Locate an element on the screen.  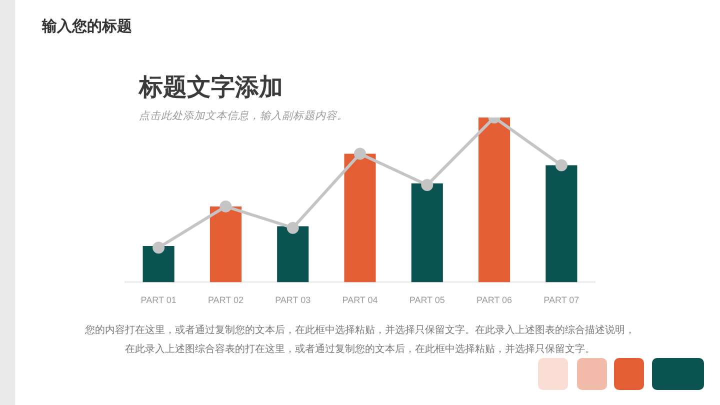
chart-subtitle: 点击此处添加文本信息，输入副标题内容。 is located at coordinates (243, 116).